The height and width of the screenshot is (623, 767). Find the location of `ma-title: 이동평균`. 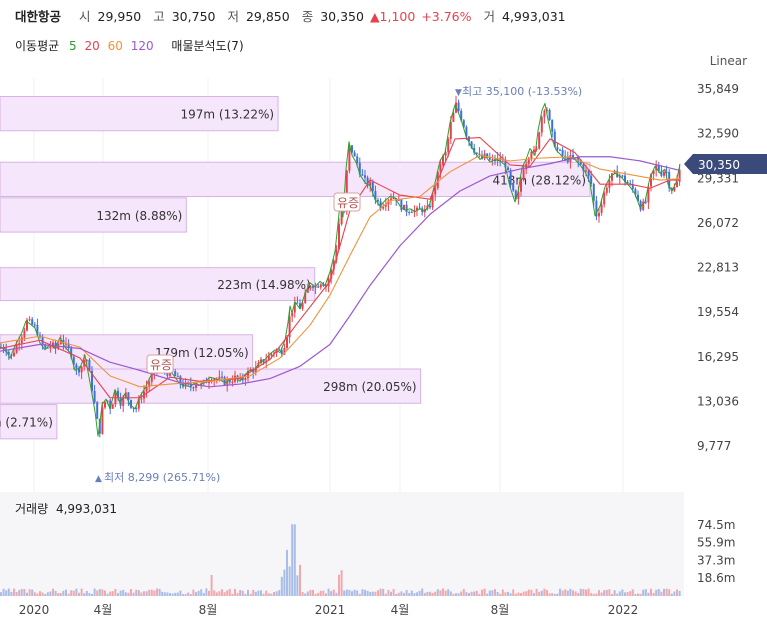

ma-title: 이동평균 is located at coordinates (37, 46).